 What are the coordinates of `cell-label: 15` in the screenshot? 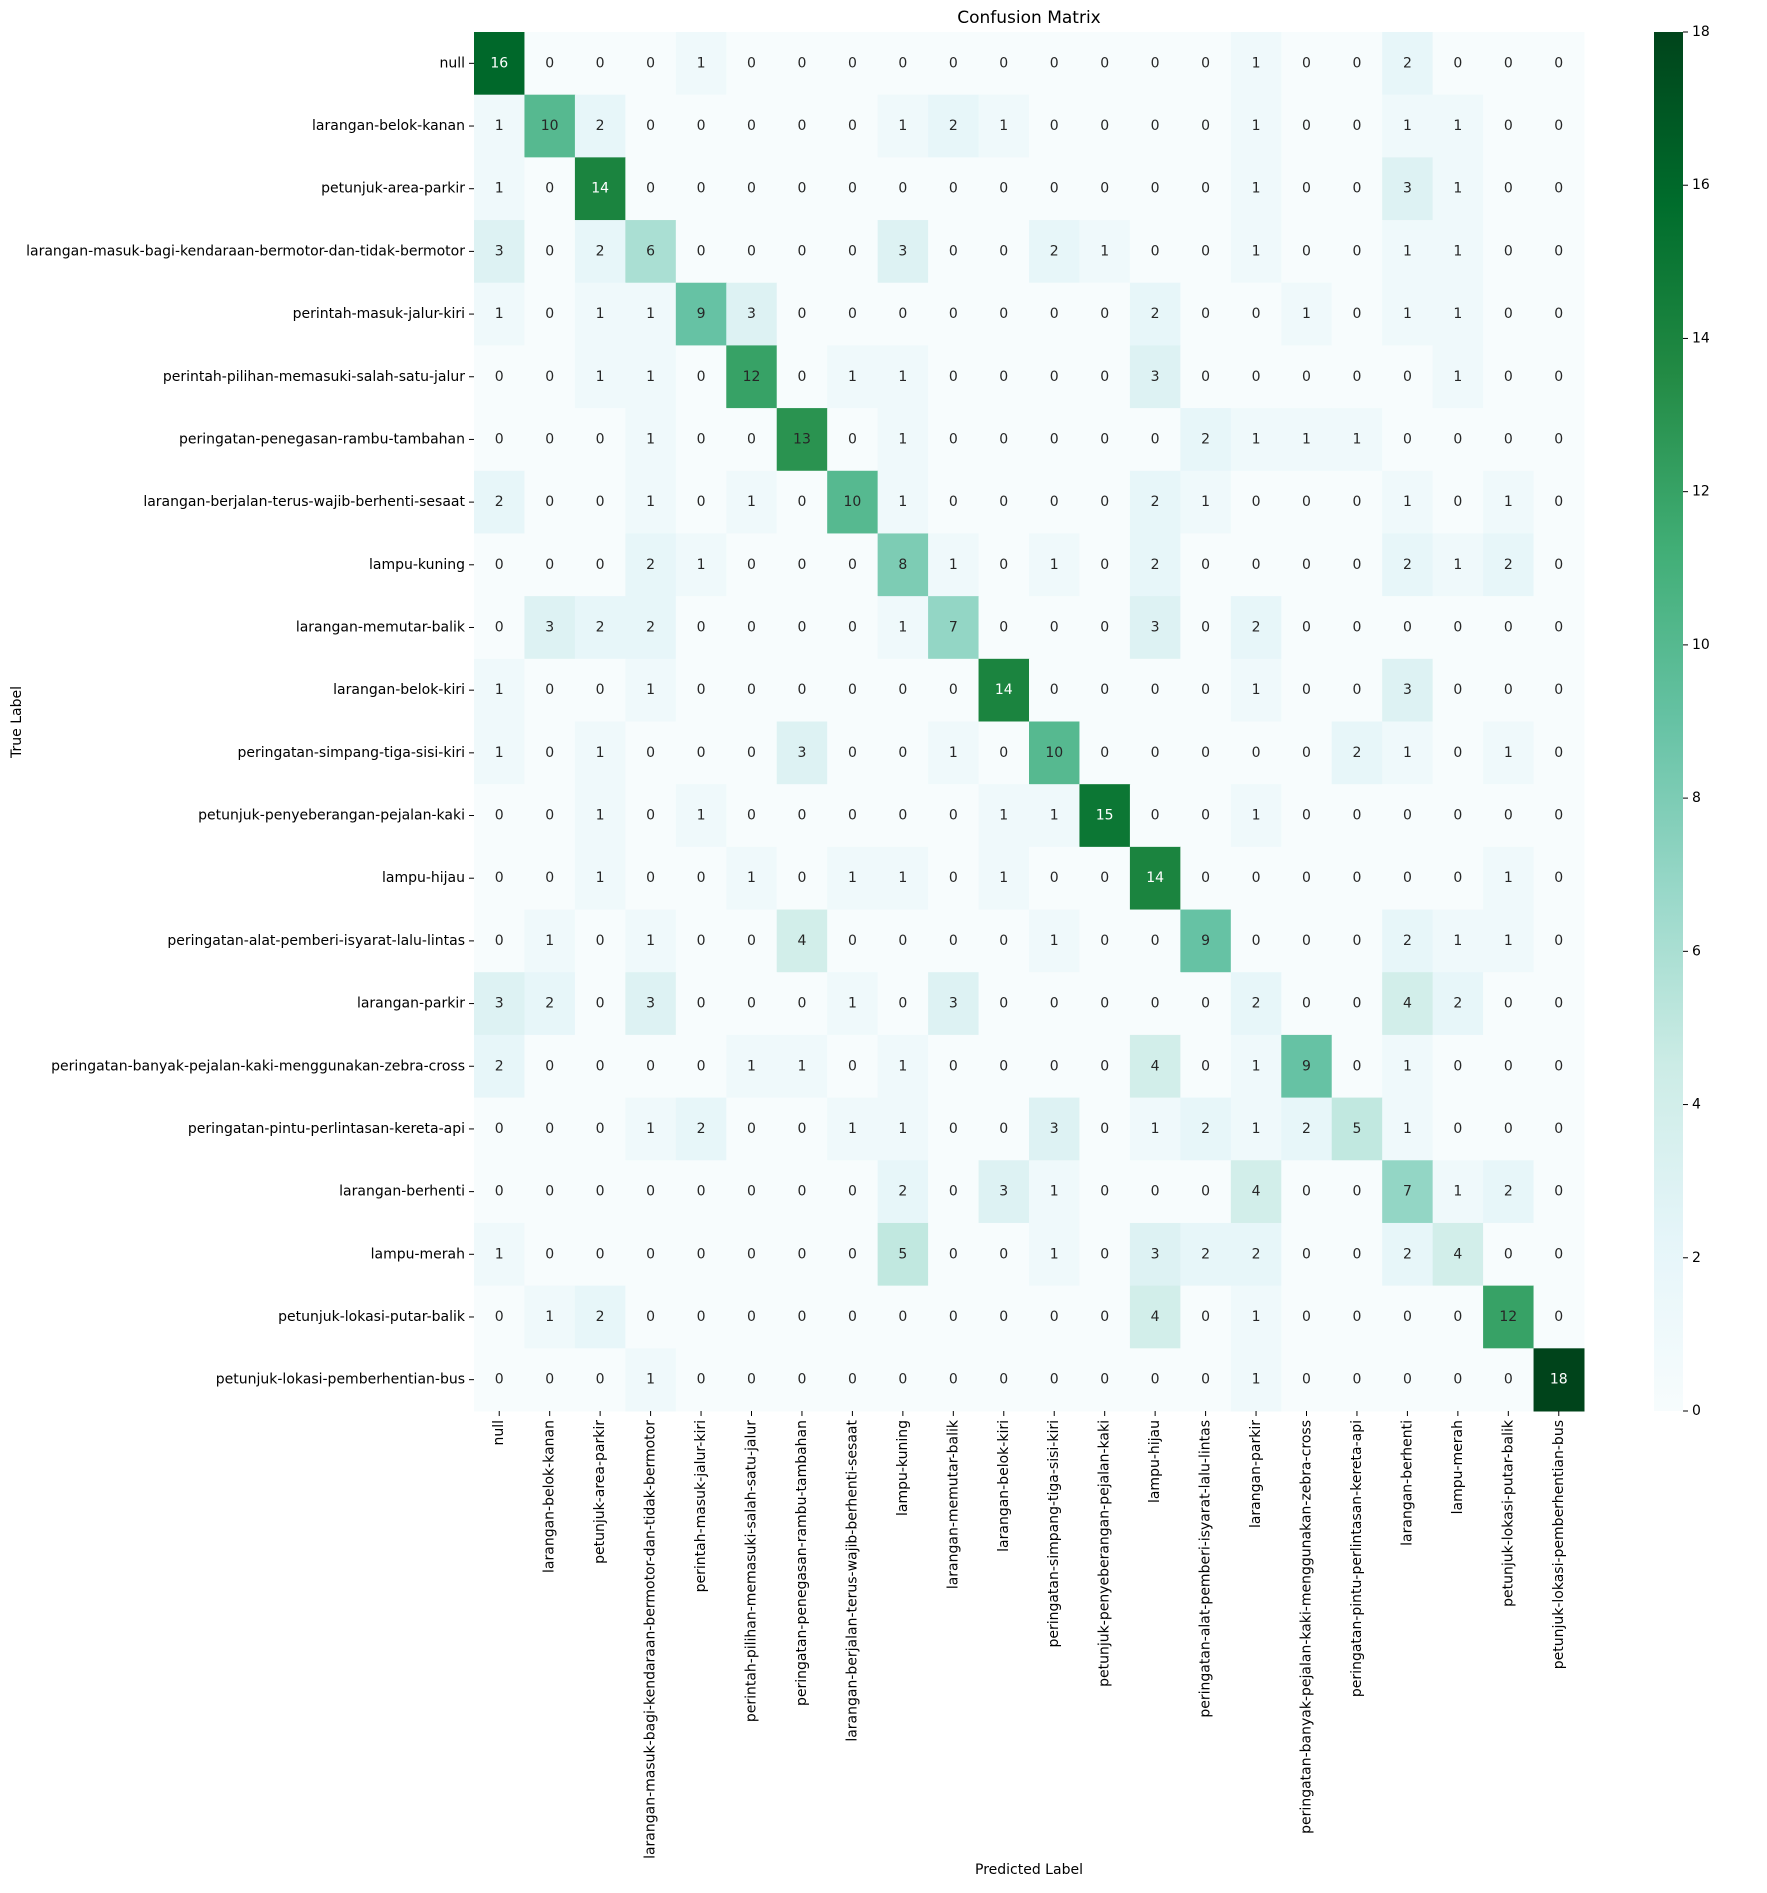 It's located at (1105, 816).